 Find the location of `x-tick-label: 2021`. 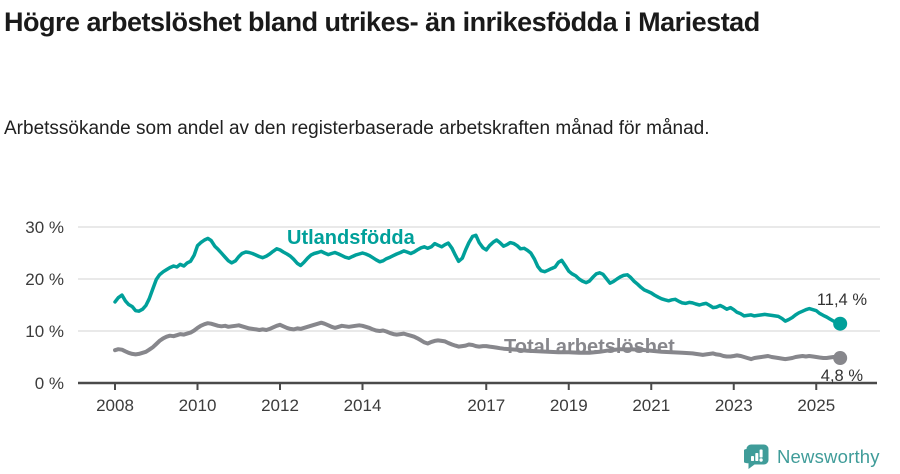

x-tick-label: 2021 is located at coordinates (651, 405).